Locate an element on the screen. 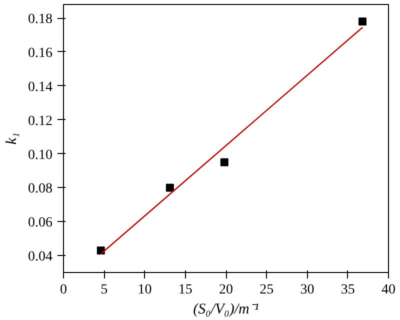  x-tick-label: 40 is located at coordinates (389, 290).